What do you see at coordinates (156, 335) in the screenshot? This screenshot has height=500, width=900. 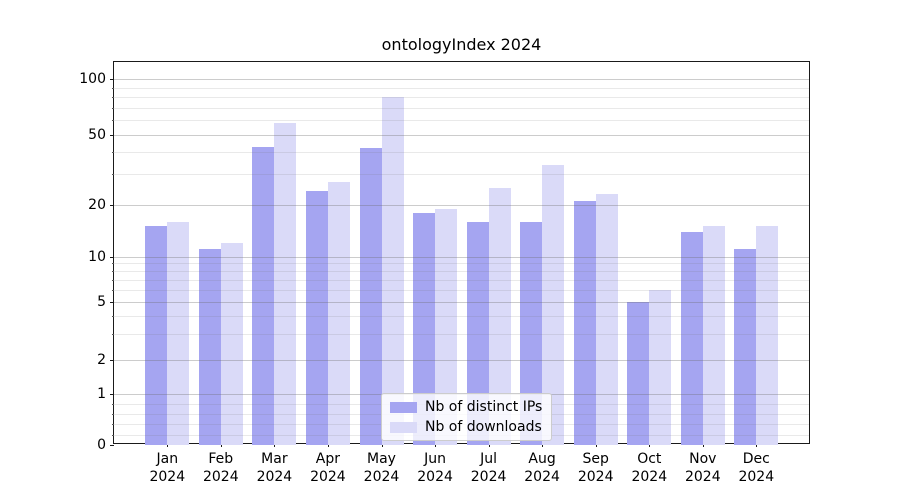 I see `bar-distinct-ips-jan` at bounding box center [156, 335].